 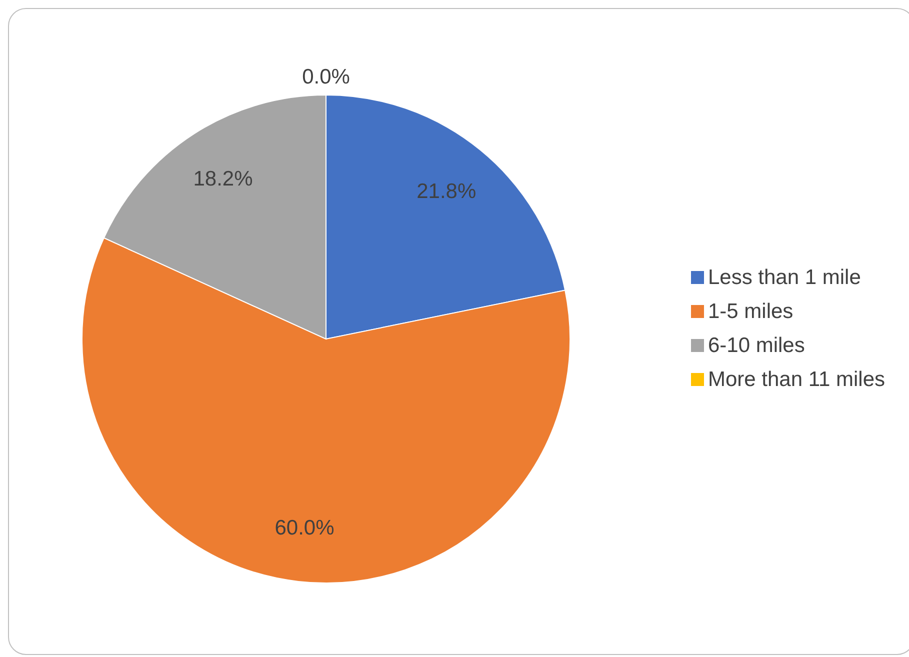 I want to click on legend-label: 1-5 miles, so click(x=751, y=311).